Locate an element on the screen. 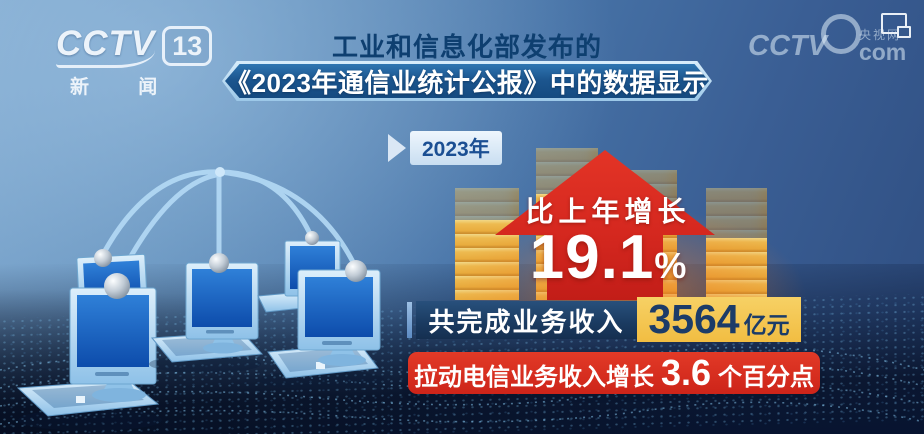 This screenshot has width=924, height=434. watermark-brand-text: CCTV is located at coordinates (787, 45).